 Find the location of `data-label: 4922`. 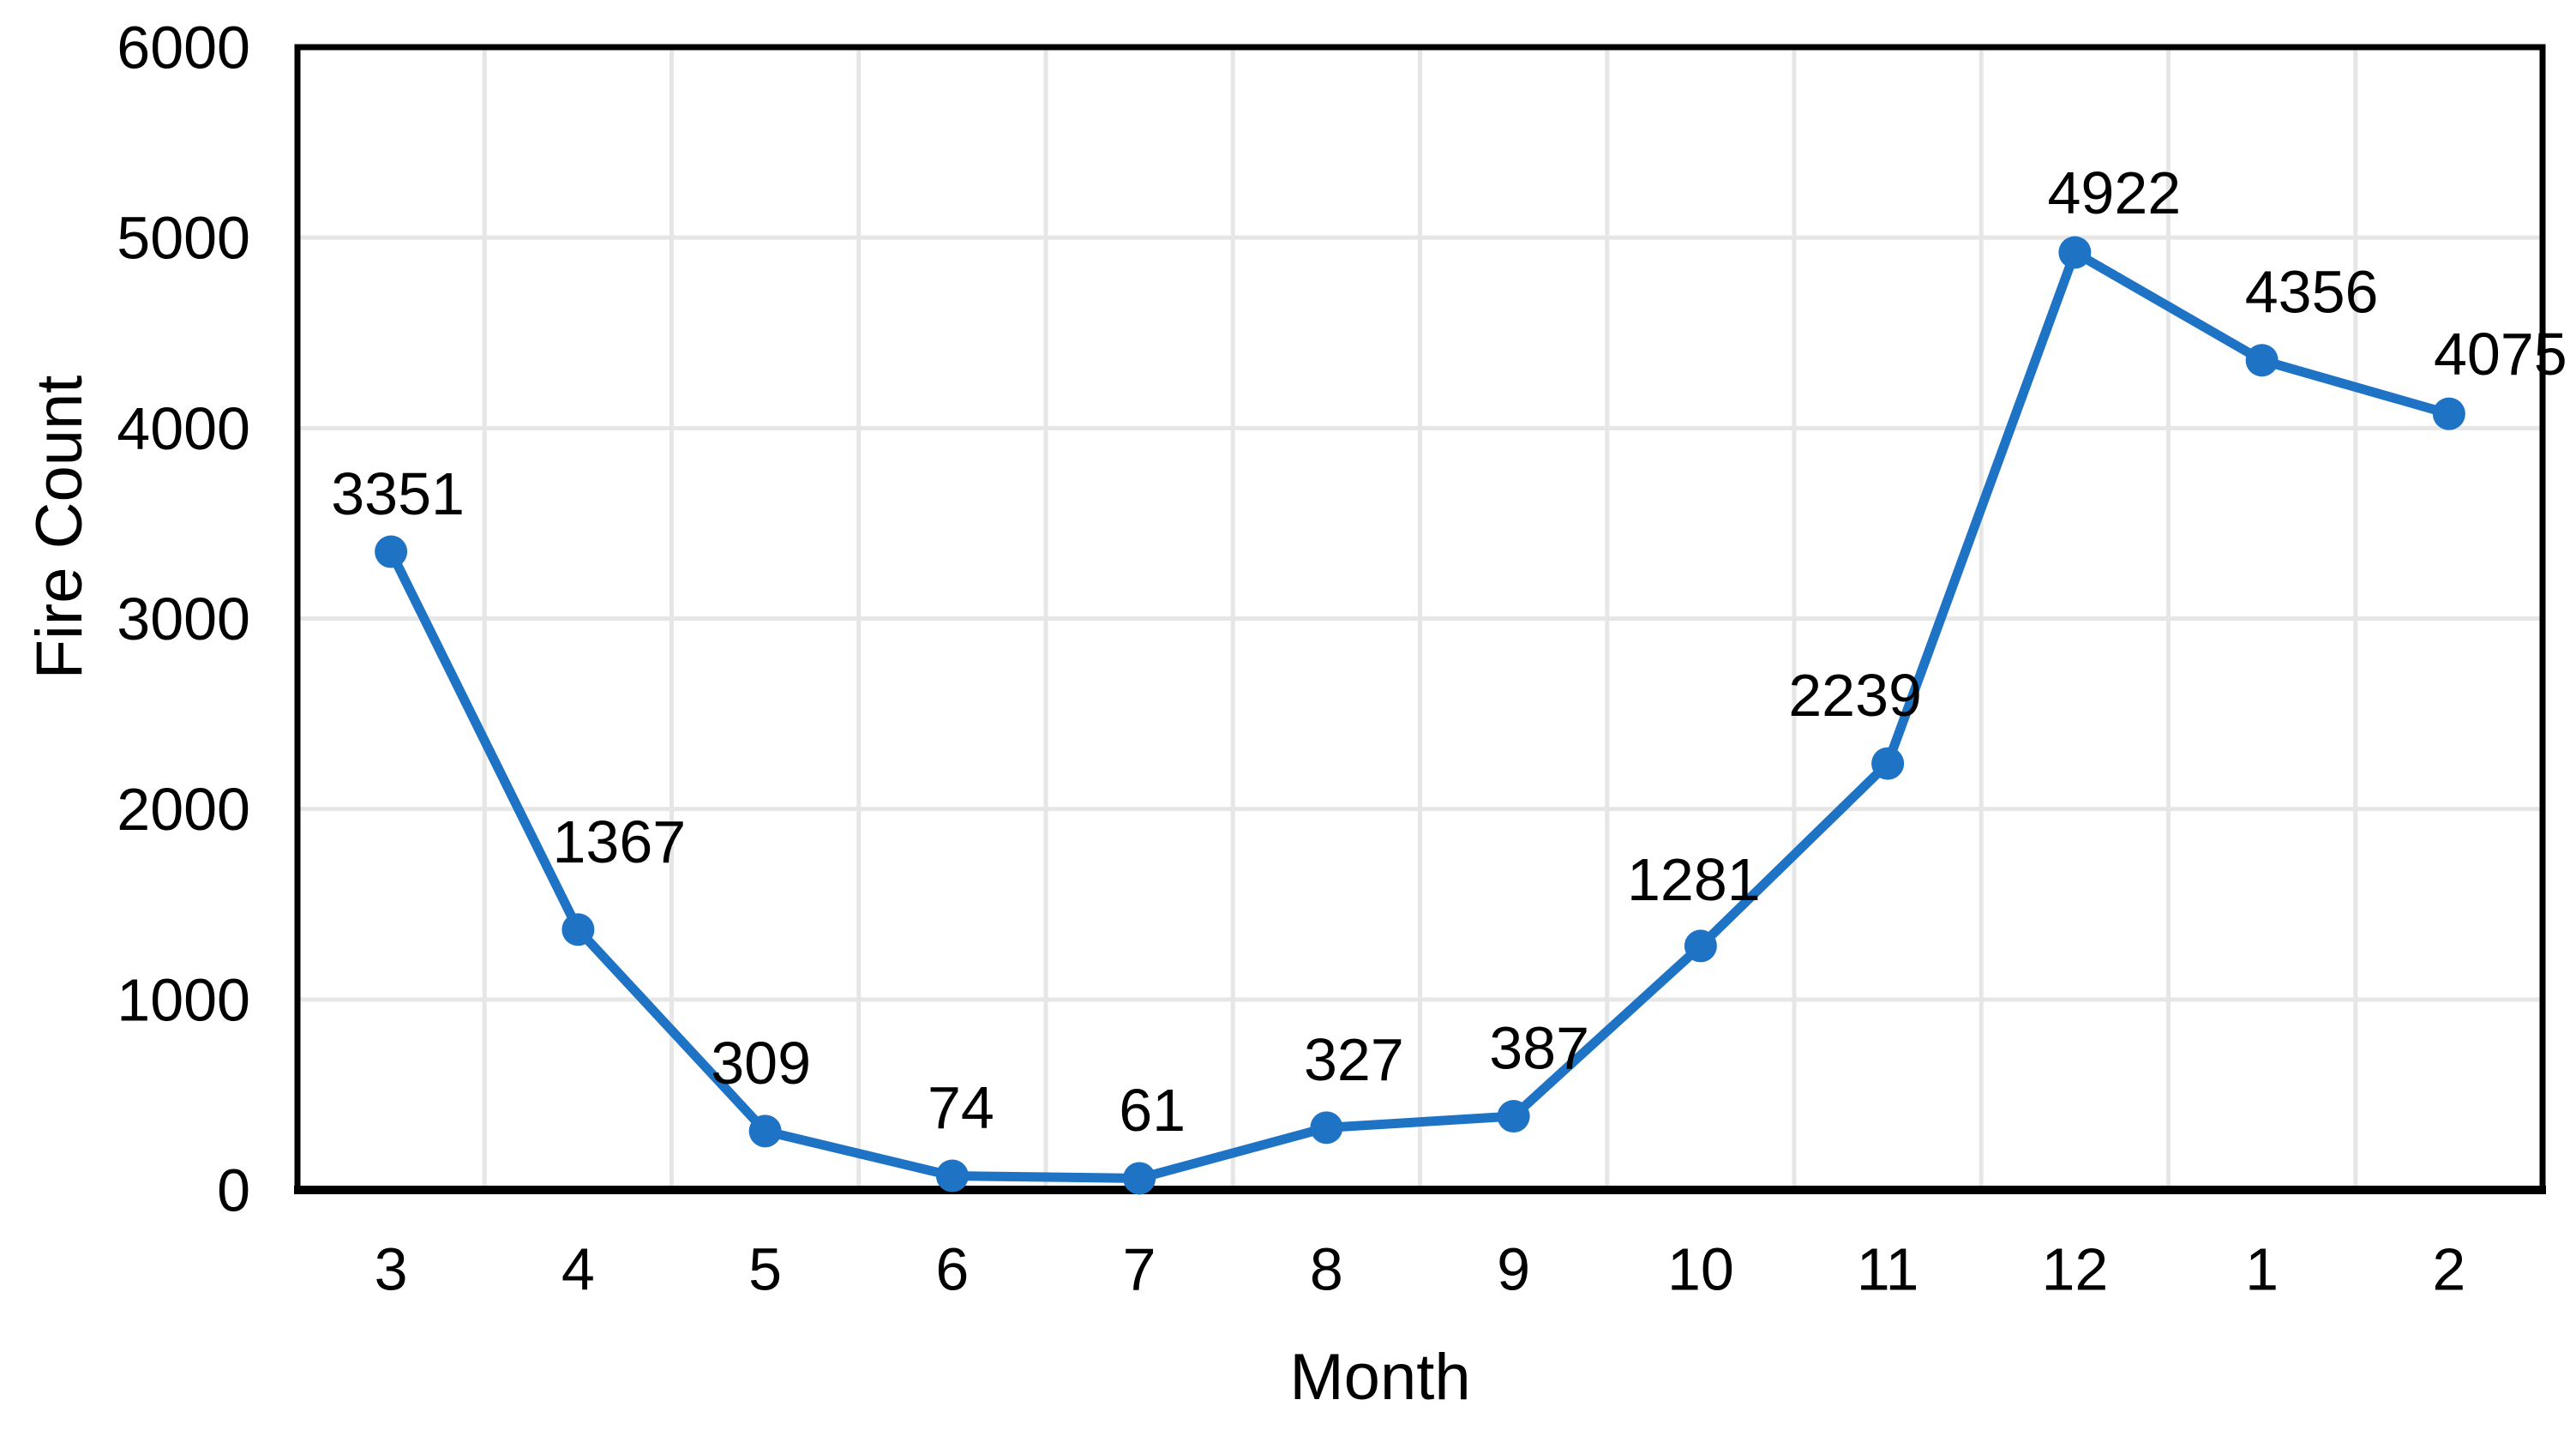

data-label: 4922 is located at coordinates (2115, 192).